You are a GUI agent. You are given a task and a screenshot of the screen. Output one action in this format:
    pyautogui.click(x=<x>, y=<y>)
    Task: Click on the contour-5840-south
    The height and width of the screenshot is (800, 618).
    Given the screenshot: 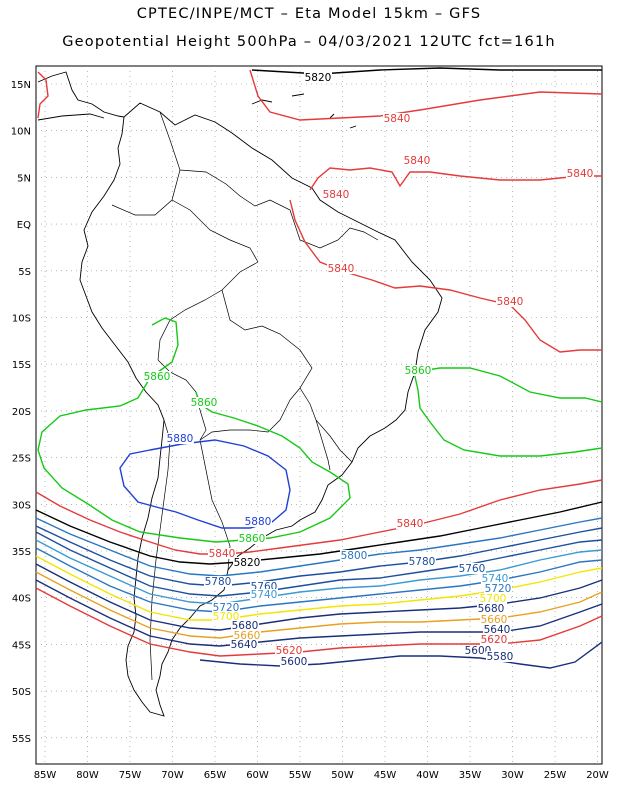 What is the action you would take?
    pyautogui.click(x=319, y=517)
    